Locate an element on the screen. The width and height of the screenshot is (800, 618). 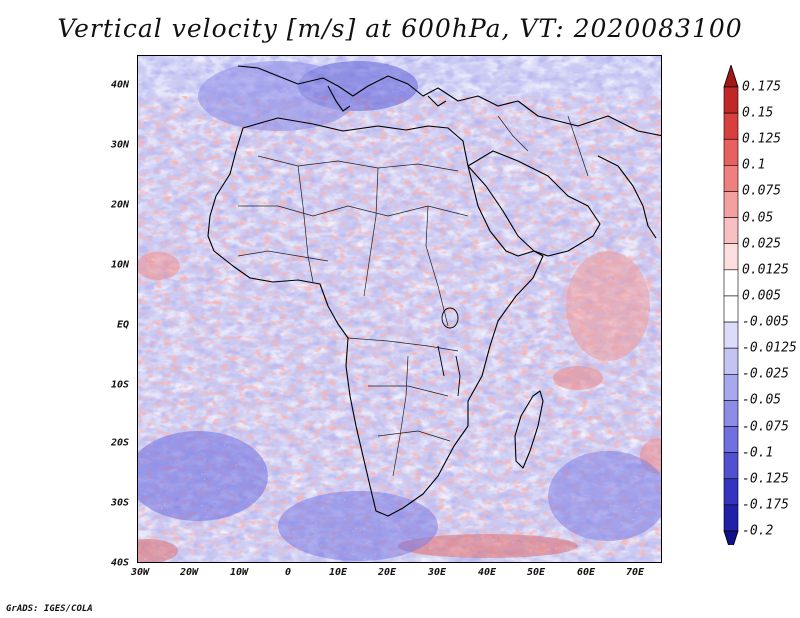
colorbar-min-arrow is located at coordinates (731, 537).